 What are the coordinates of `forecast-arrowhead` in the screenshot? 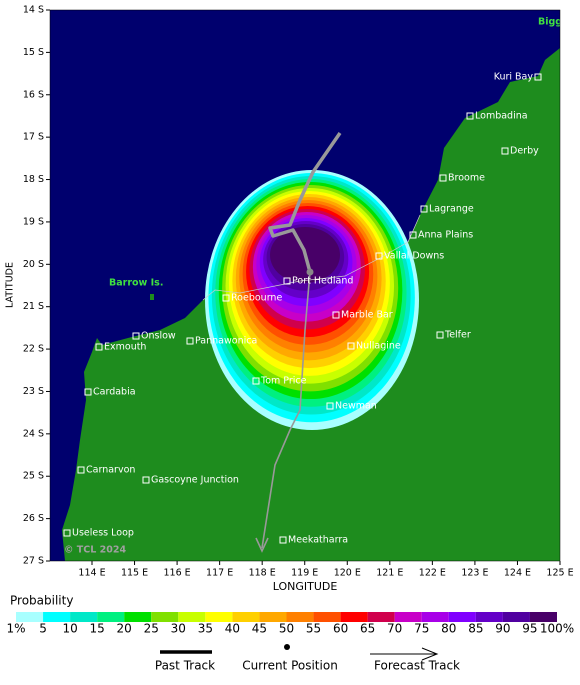 It's located at (262, 545).